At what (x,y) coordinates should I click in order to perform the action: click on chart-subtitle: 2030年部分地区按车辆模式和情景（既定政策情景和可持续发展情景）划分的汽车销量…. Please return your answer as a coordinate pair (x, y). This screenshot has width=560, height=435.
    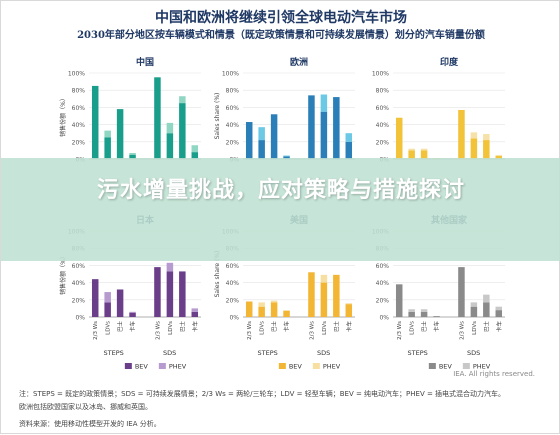
    Looking at the image, I should click on (281, 35).